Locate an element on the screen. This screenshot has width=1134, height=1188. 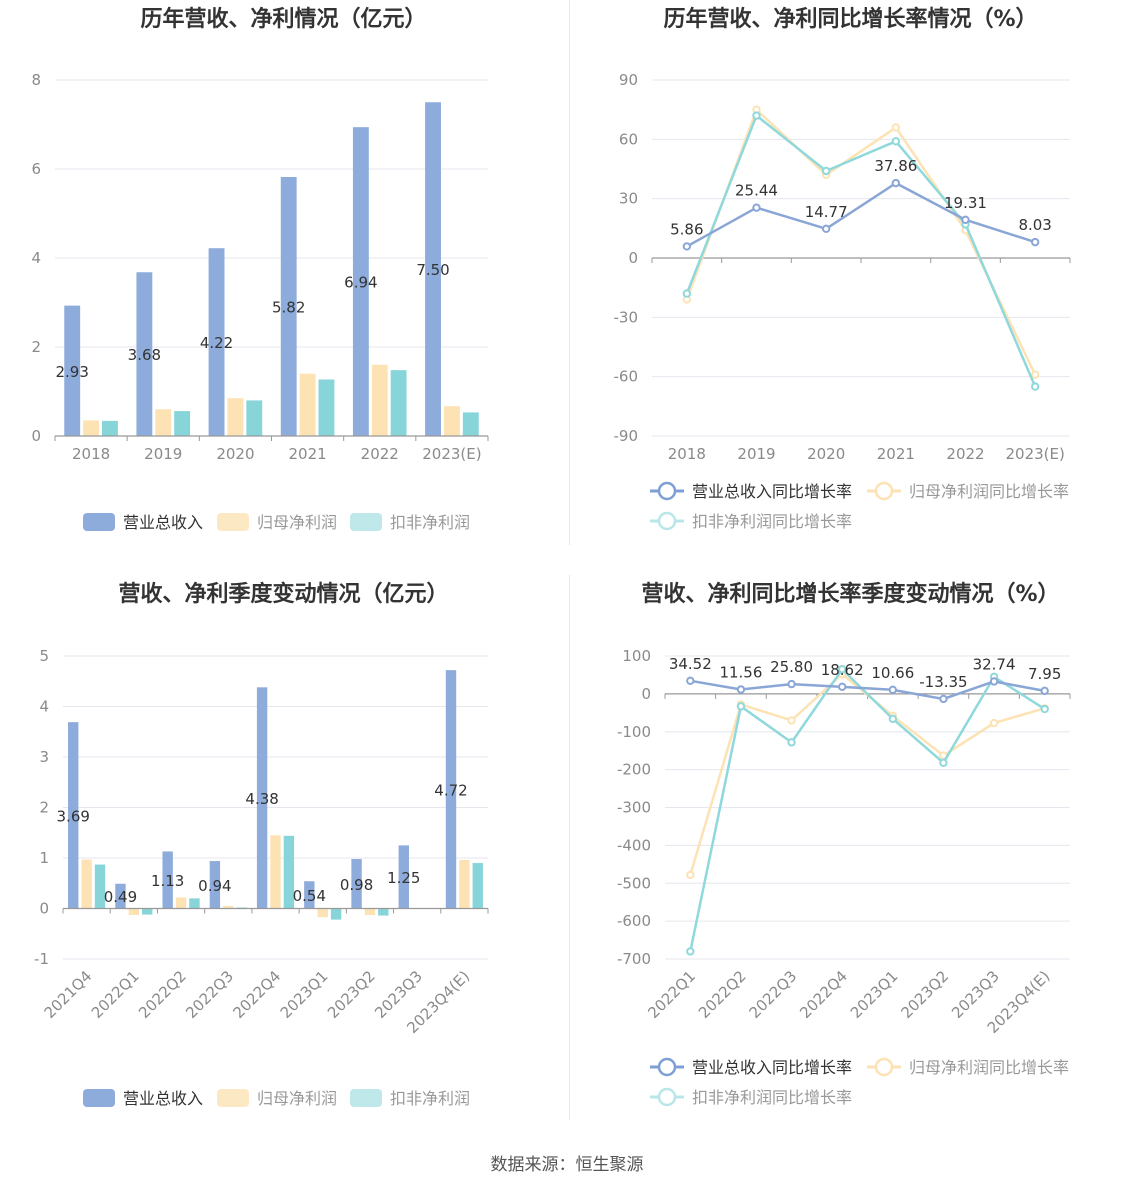
y-tick-label: -1 is located at coordinates (41, 959).